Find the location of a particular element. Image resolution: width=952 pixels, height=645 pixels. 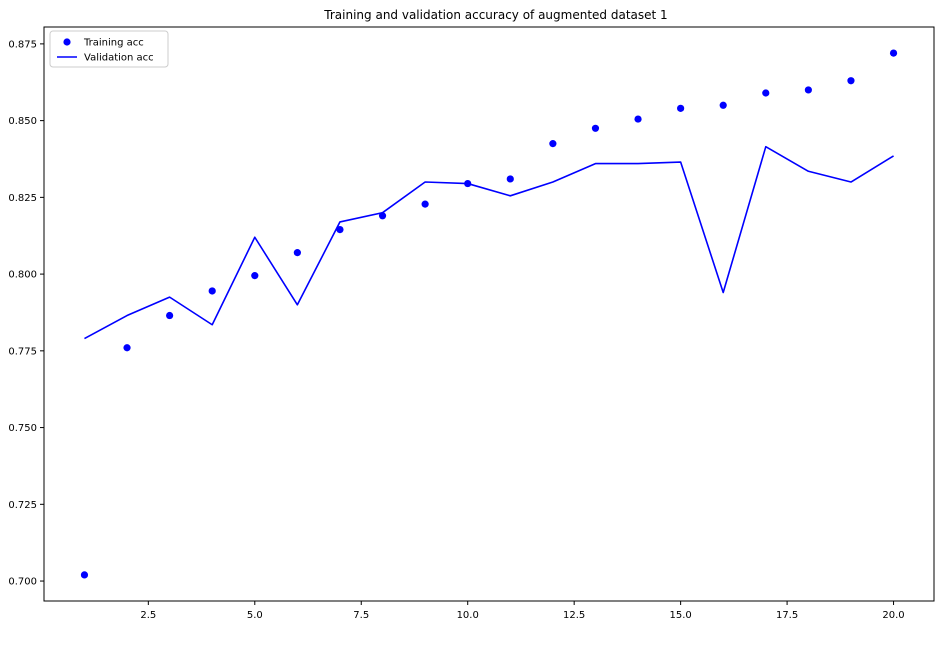

y-tick-label: 0.725 is located at coordinates (22, 505).